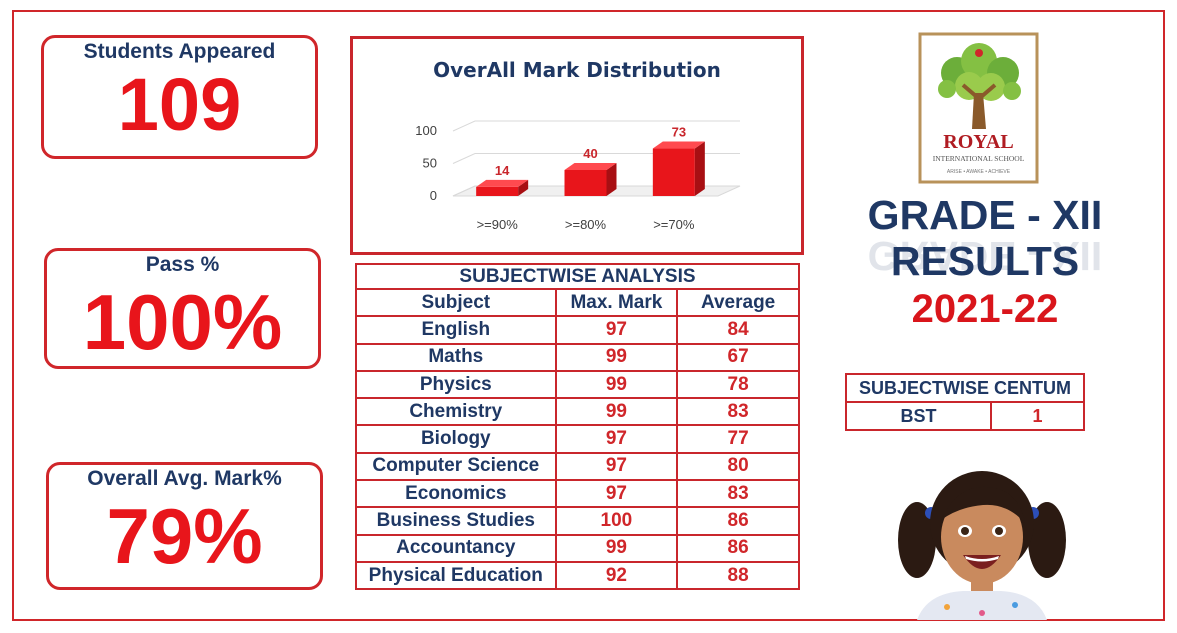 The height and width of the screenshot is (633, 1177). What do you see at coordinates (456, 357) in the screenshot?
I see `subject-name: Maths` at bounding box center [456, 357].